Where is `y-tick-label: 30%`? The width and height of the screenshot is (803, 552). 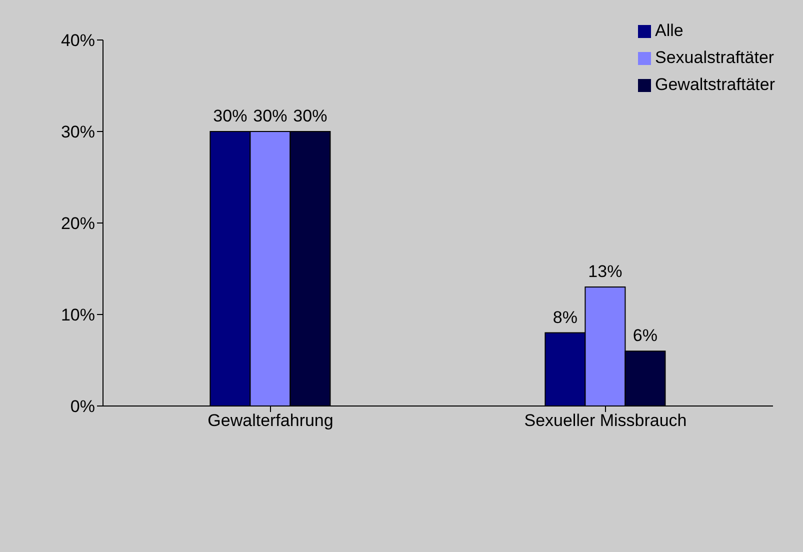 y-tick-label: 30% is located at coordinates (77, 132).